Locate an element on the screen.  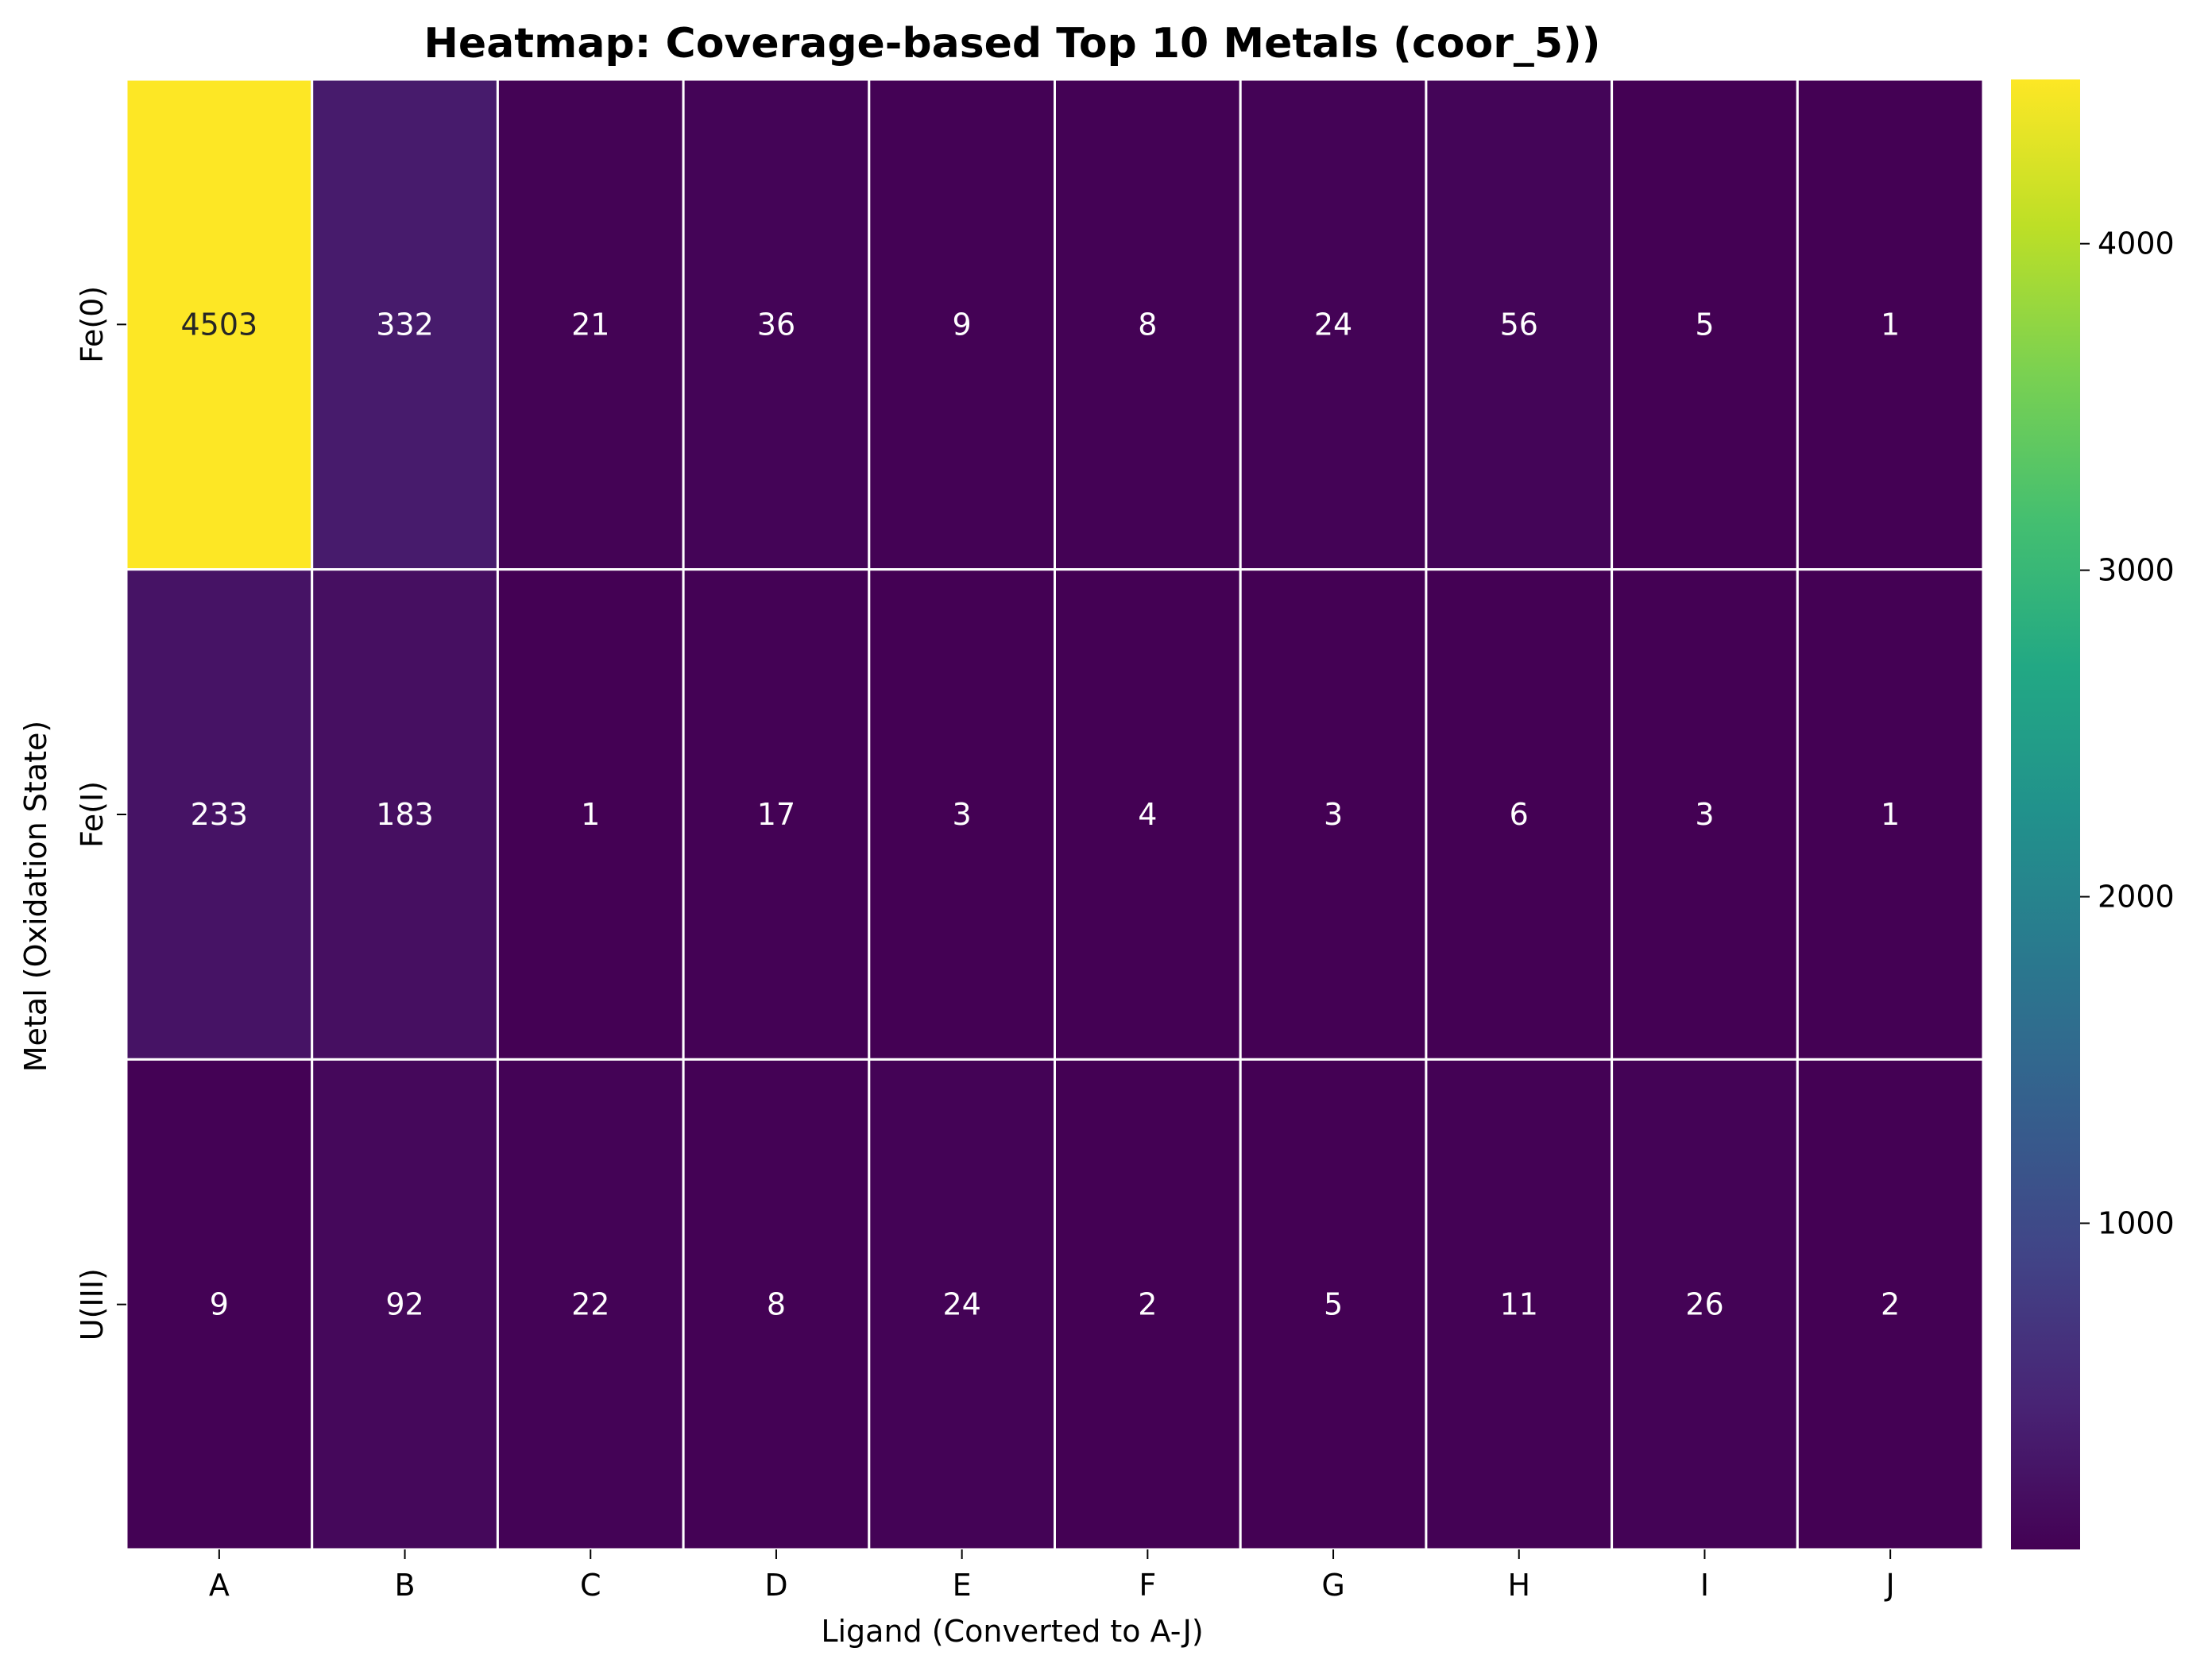
y-tick-label: Fe(I) is located at coordinates (92, 814).